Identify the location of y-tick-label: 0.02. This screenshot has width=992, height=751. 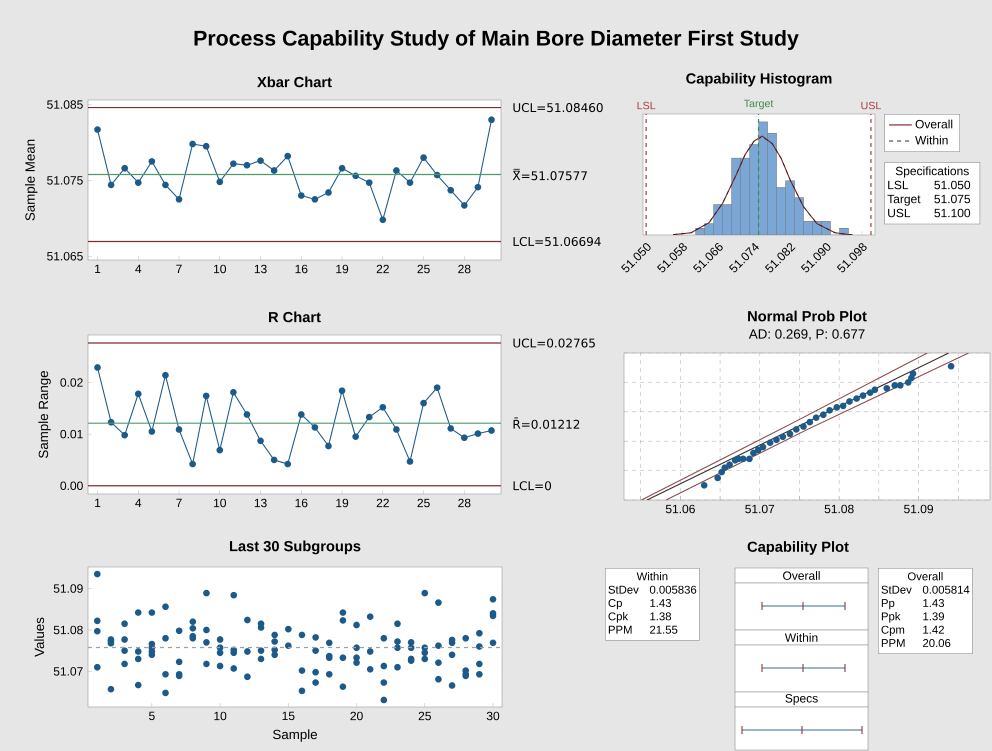
(71, 382).